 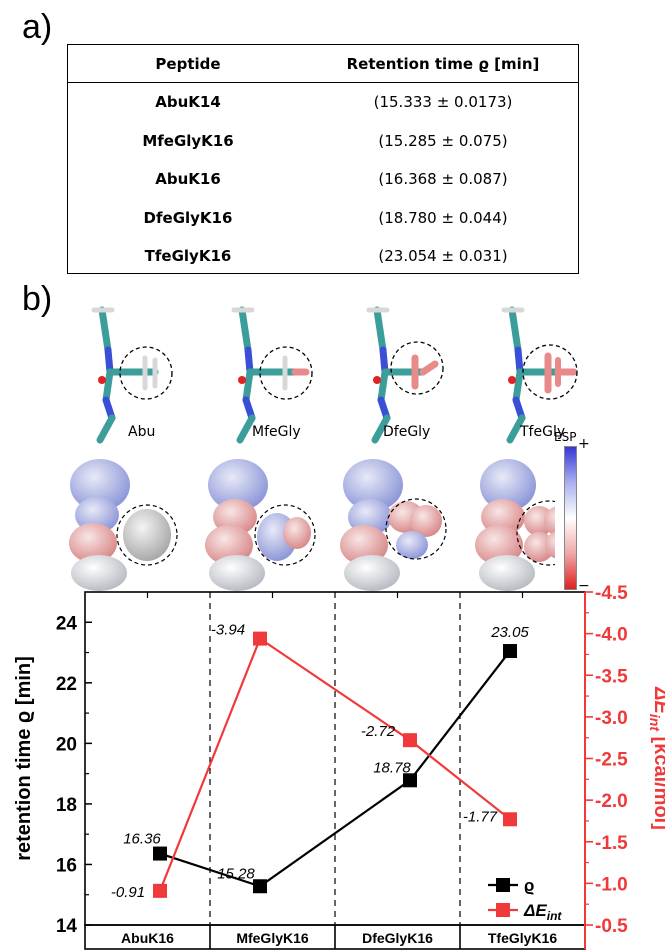 What do you see at coordinates (132, 375) in the screenshot?
I see `stick-model-abu` at bounding box center [132, 375].